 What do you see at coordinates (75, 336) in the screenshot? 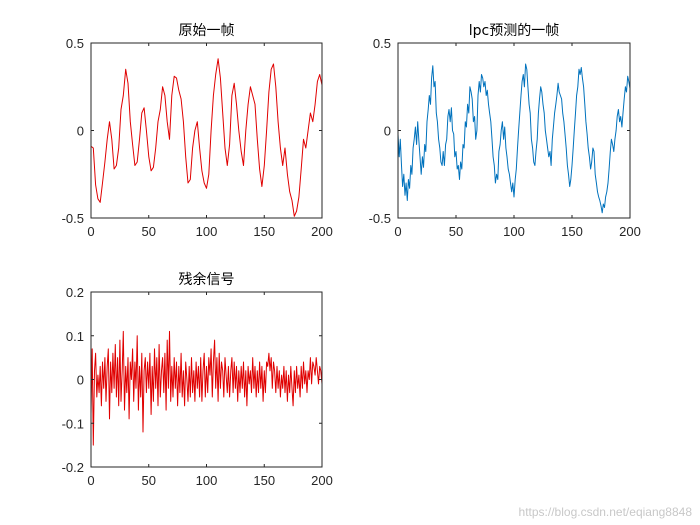
I see `residual-signal-y-tick-label: 0.1` at bounding box center [75, 336].